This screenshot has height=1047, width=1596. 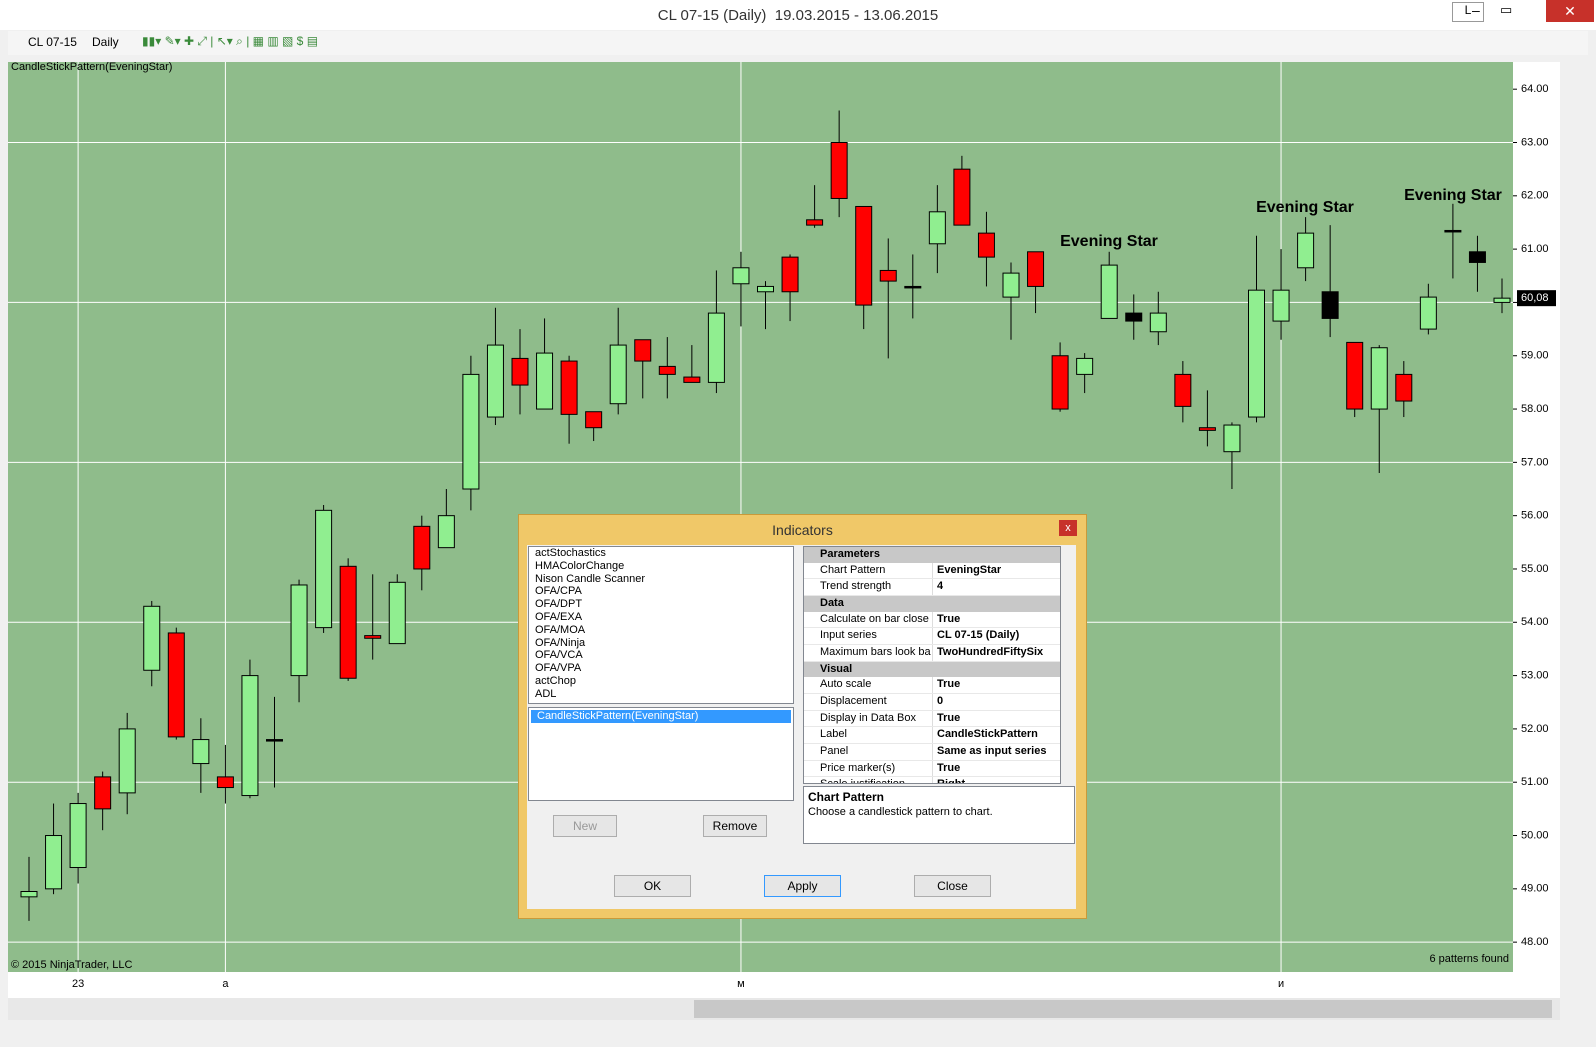 I want to click on remove-button: Remove, so click(x=735, y=826).